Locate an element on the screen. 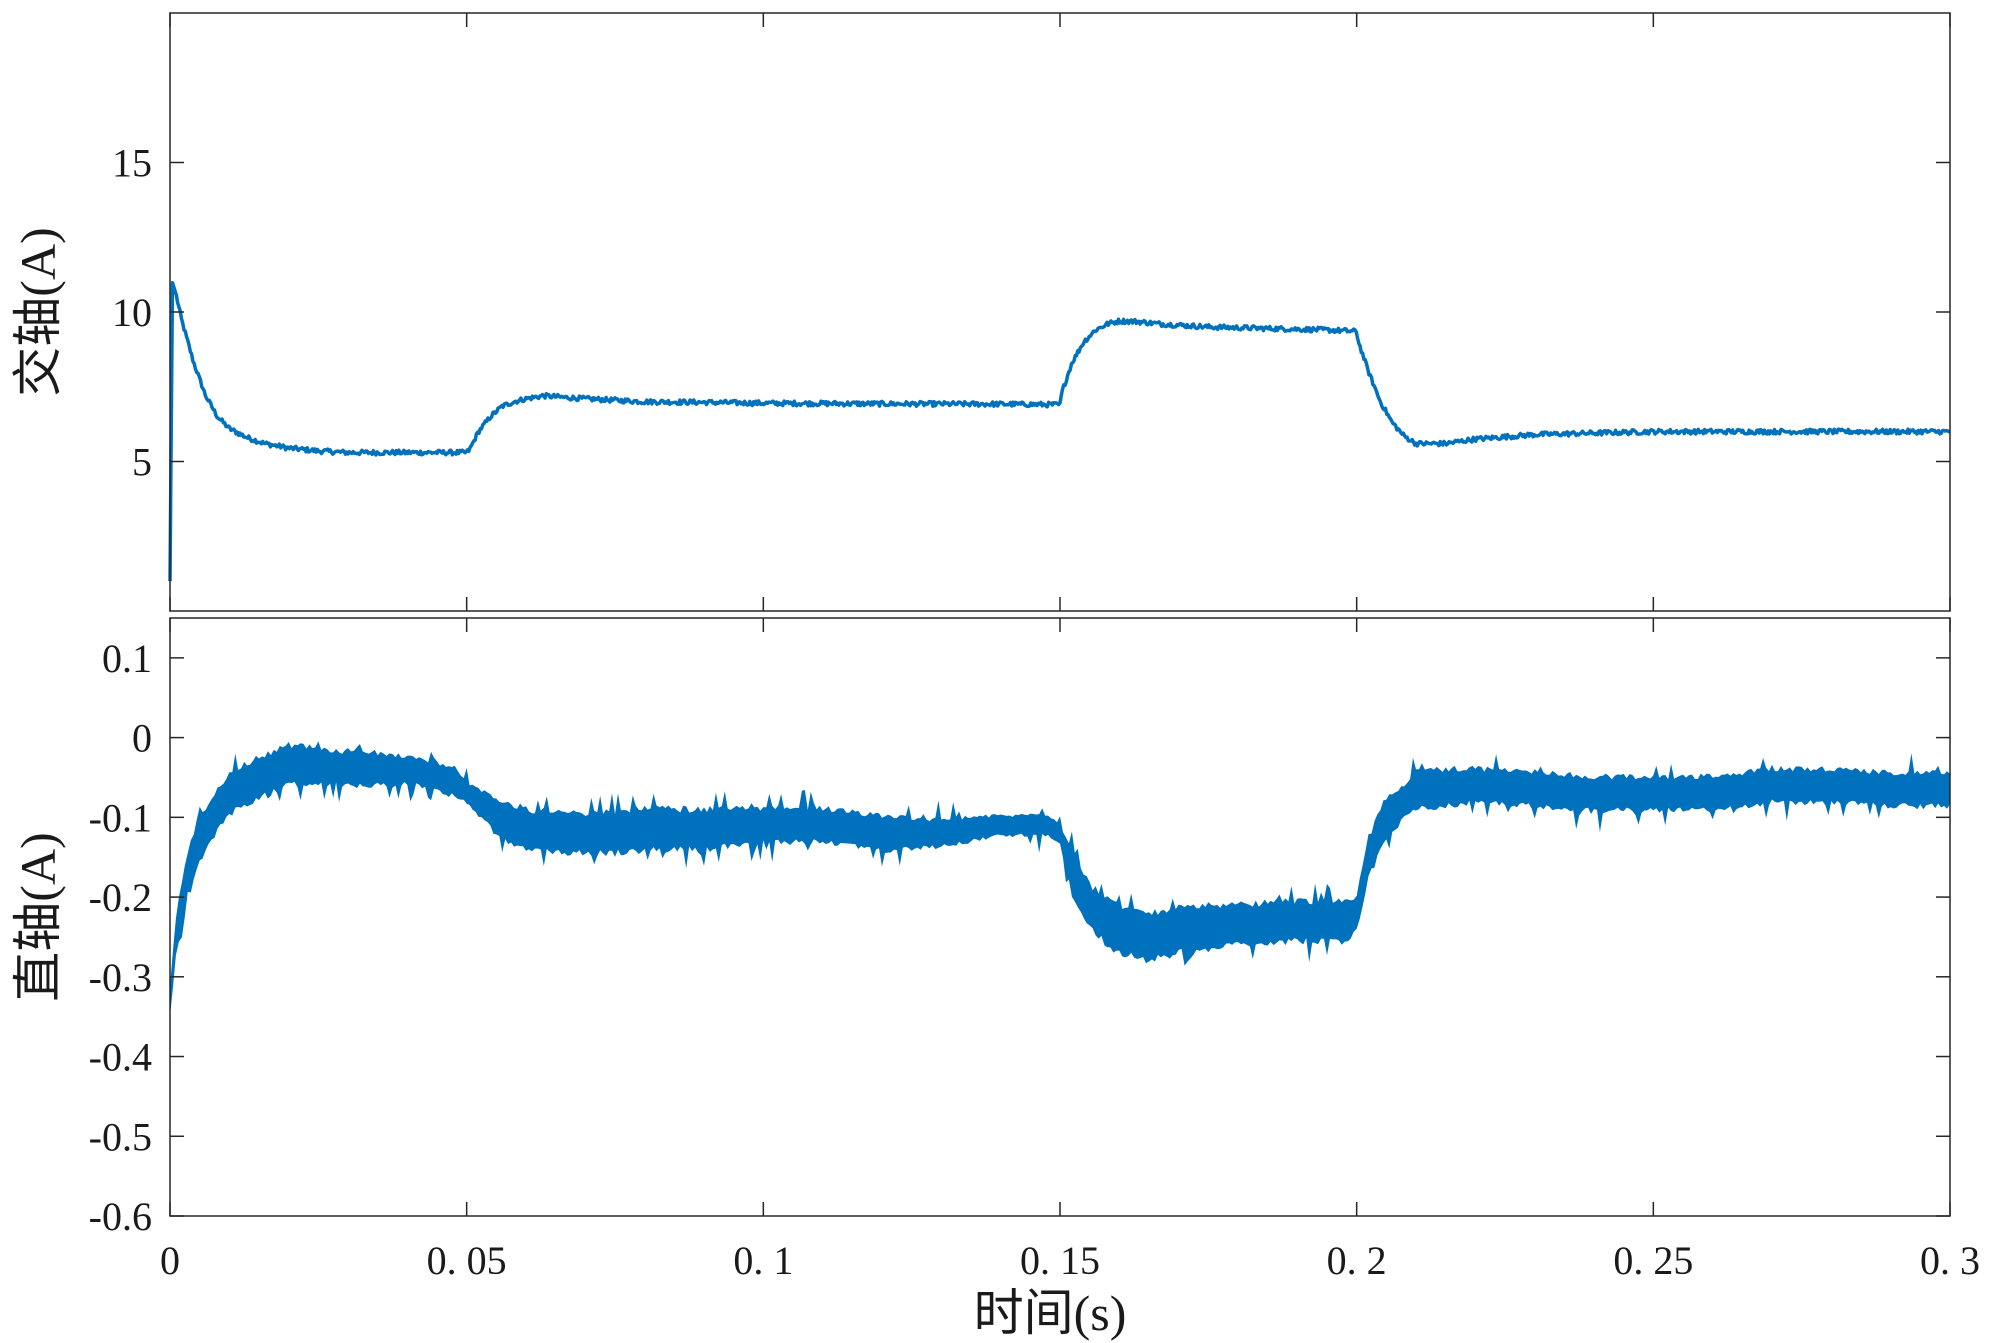 This screenshot has width=2000, height=1343. y-tick-label: -0.1 is located at coordinates (120, 817).